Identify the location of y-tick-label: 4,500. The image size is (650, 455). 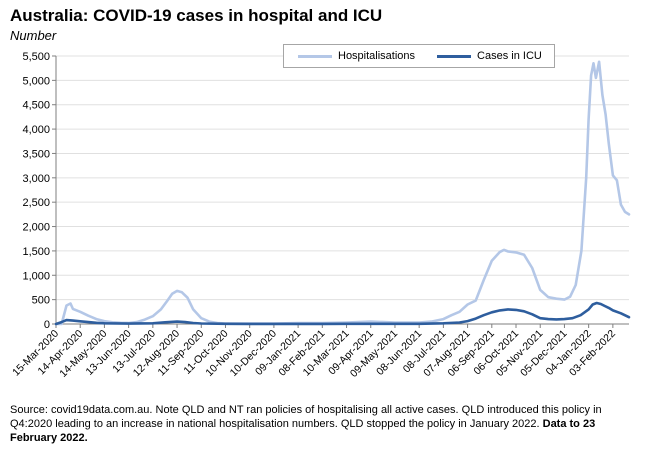
(36, 106).